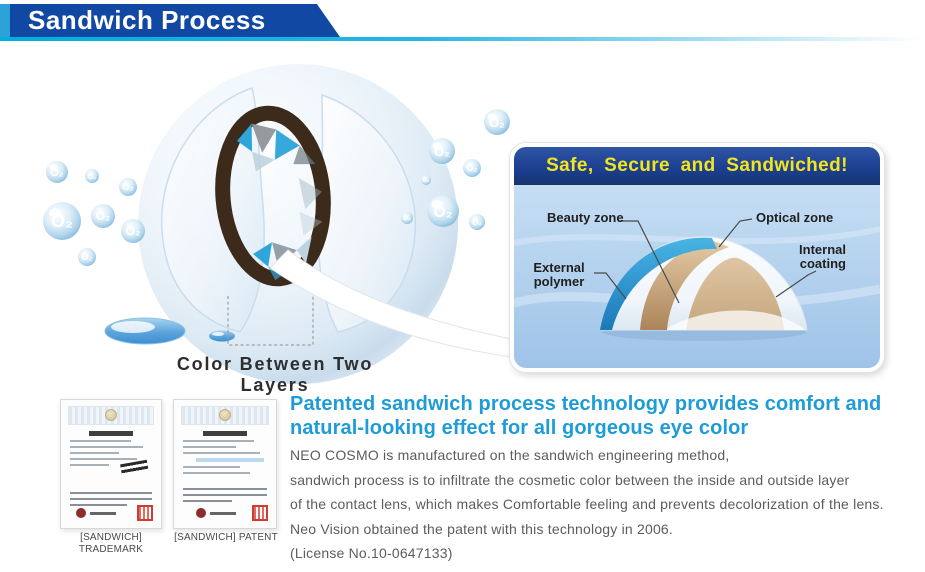  Describe the element at coordinates (226, 537) in the screenshot. I see `certificate-caption: [SANDWICH] PATENT` at that location.